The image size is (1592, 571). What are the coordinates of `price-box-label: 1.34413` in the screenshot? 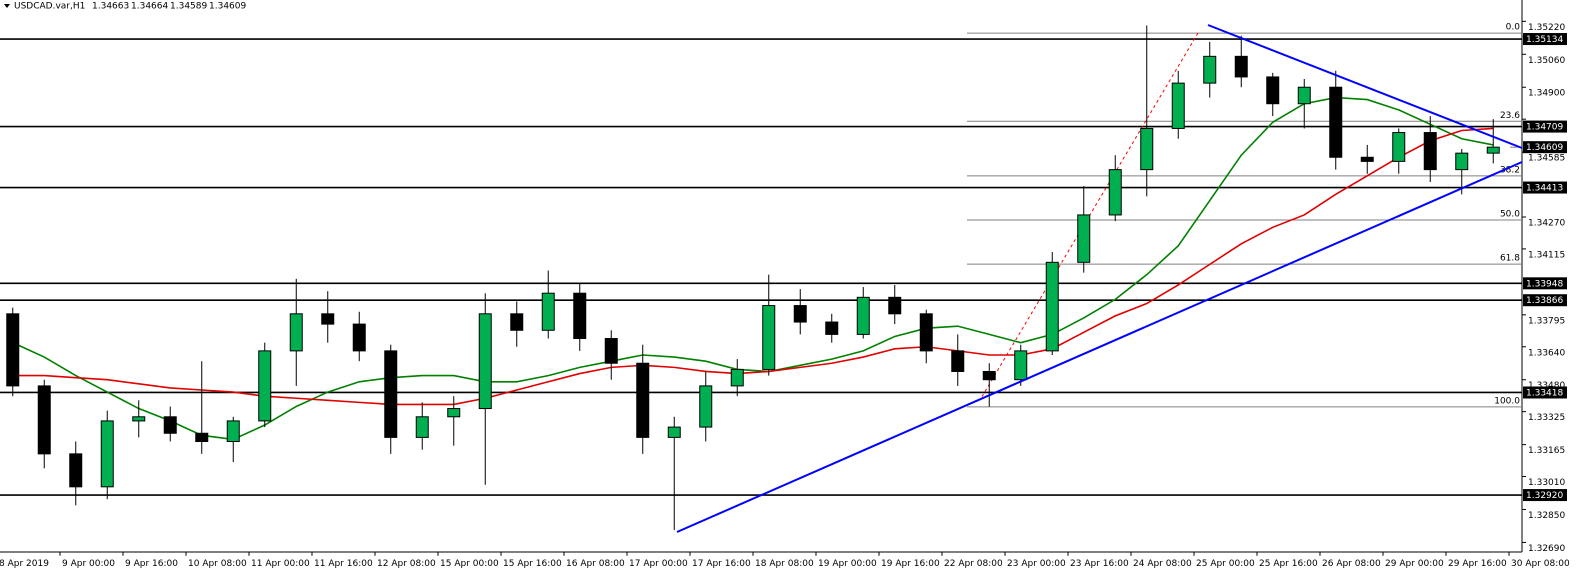 It's located at (1544, 189).